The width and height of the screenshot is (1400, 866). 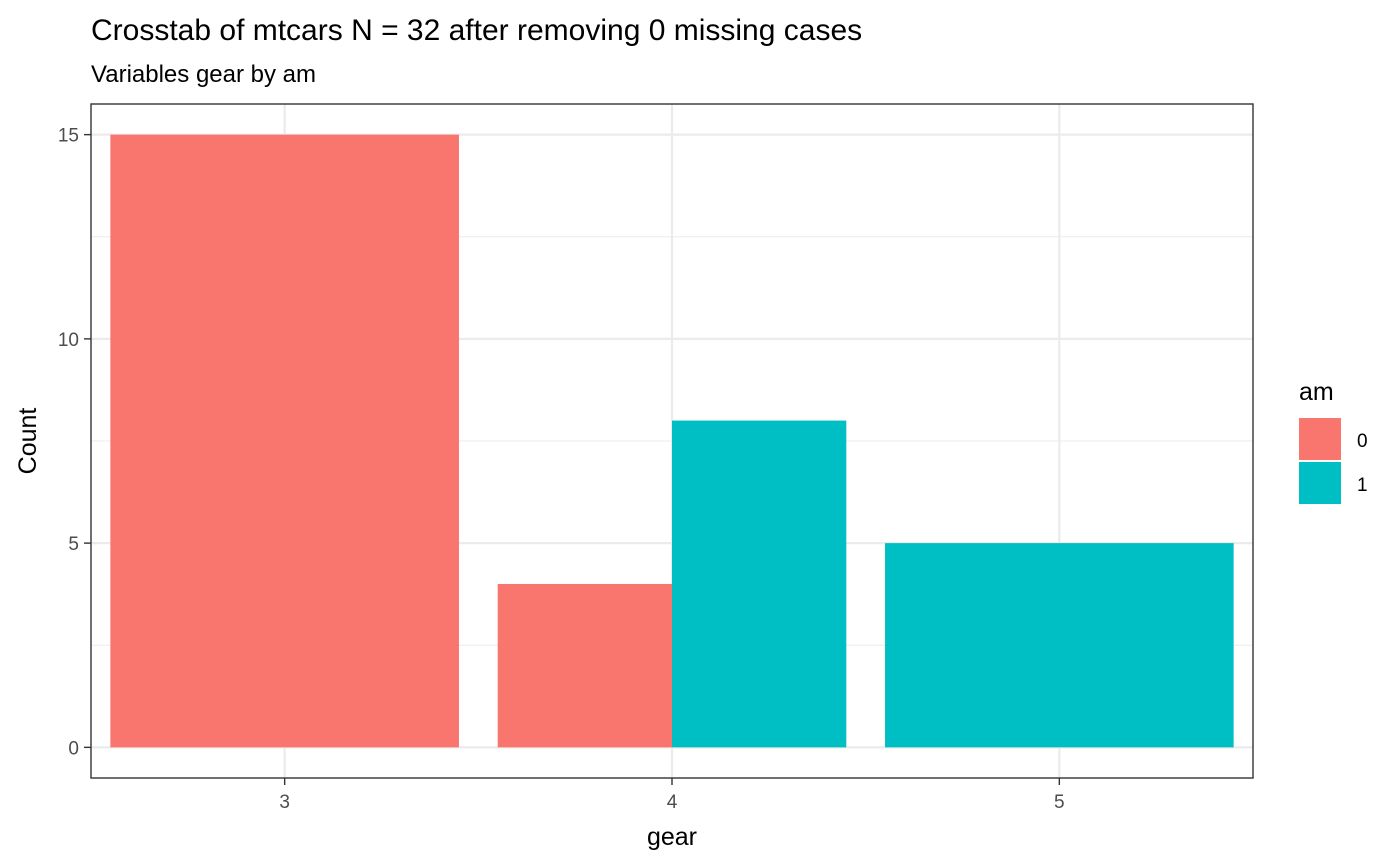 What do you see at coordinates (68, 340) in the screenshot?
I see `y-tick-label: 10` at bounding box center [68, 340].